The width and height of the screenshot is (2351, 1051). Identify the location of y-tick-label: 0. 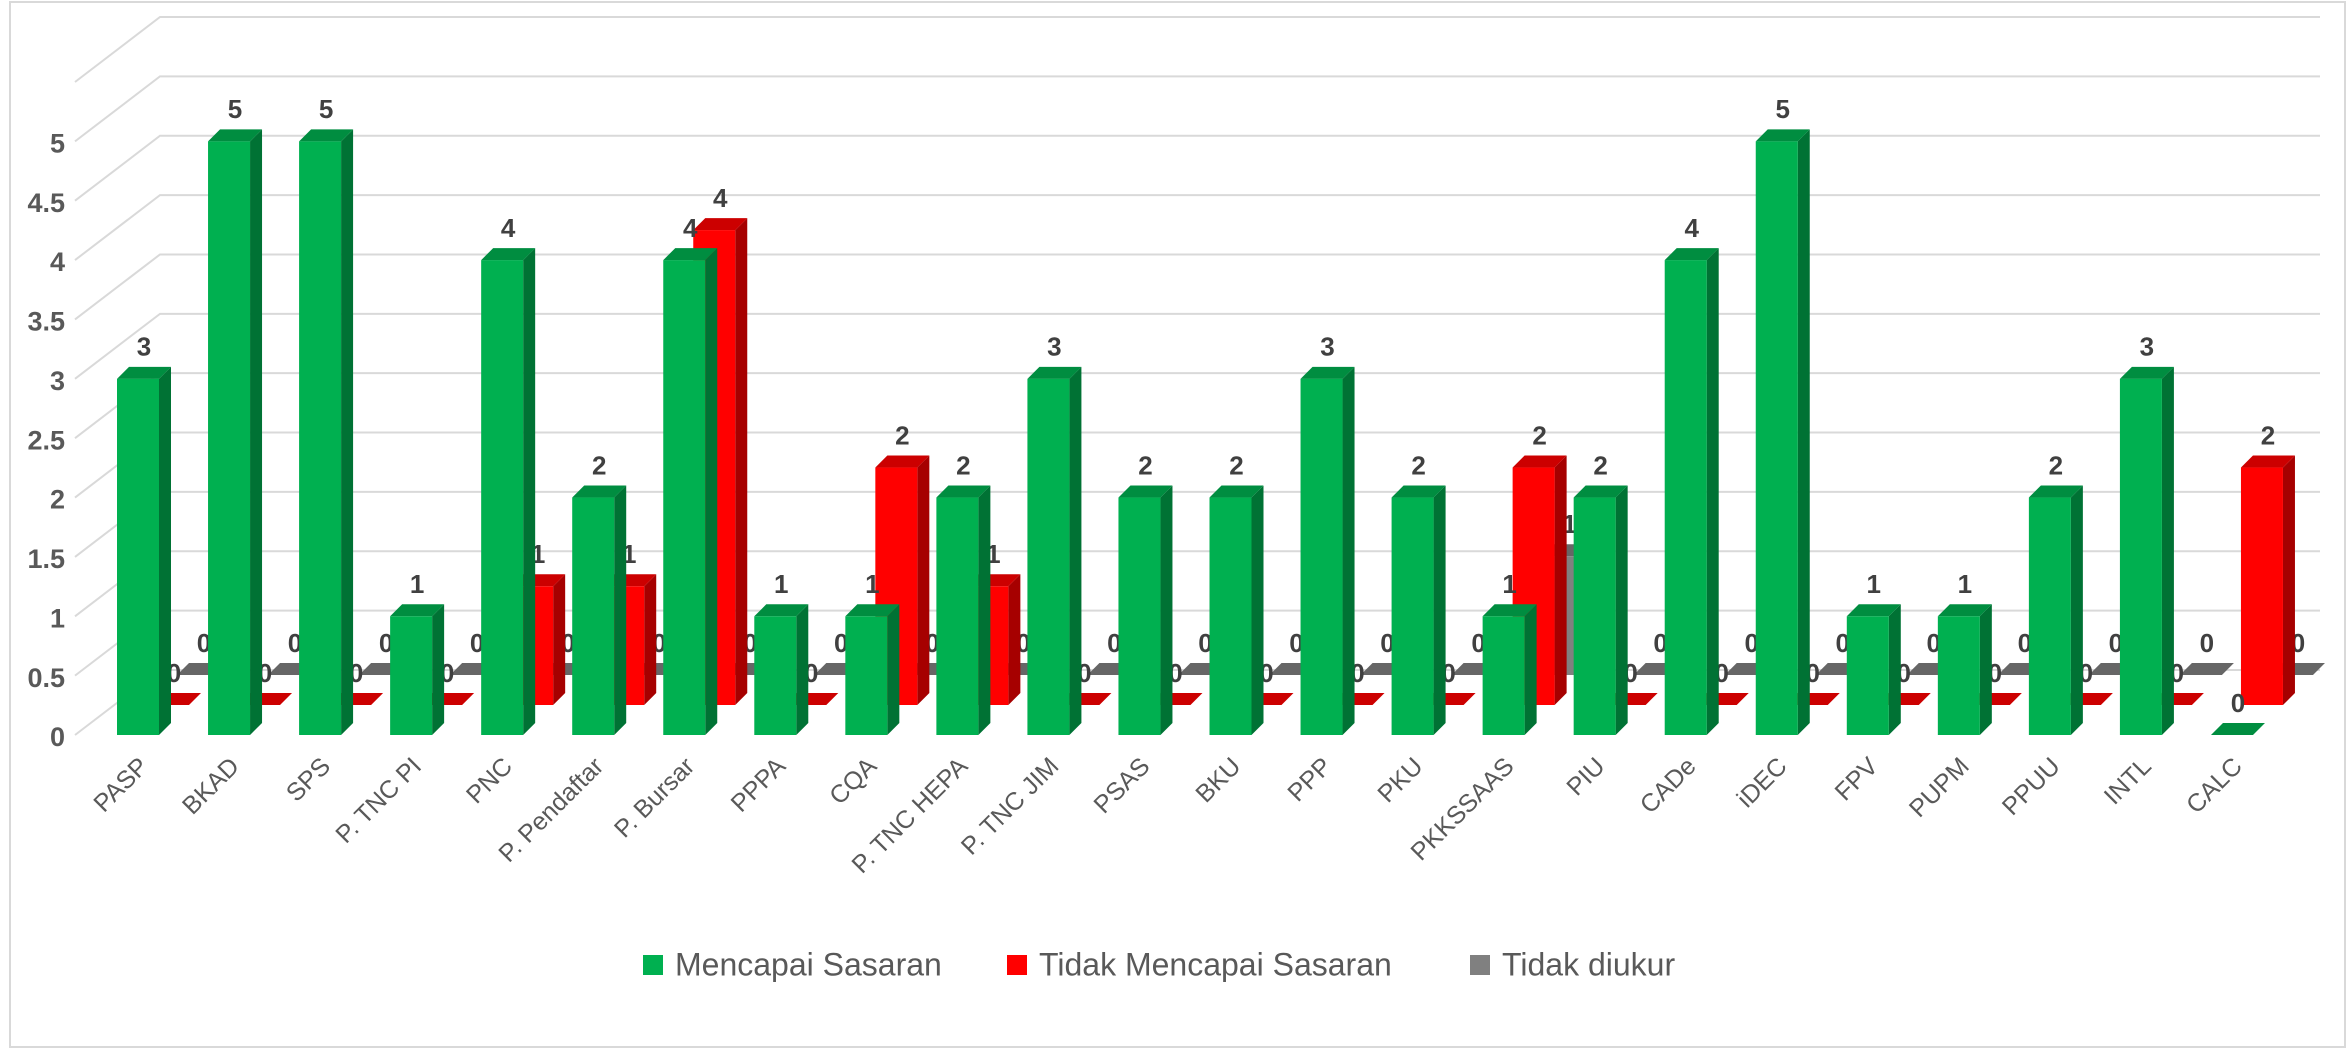
(57, 737).